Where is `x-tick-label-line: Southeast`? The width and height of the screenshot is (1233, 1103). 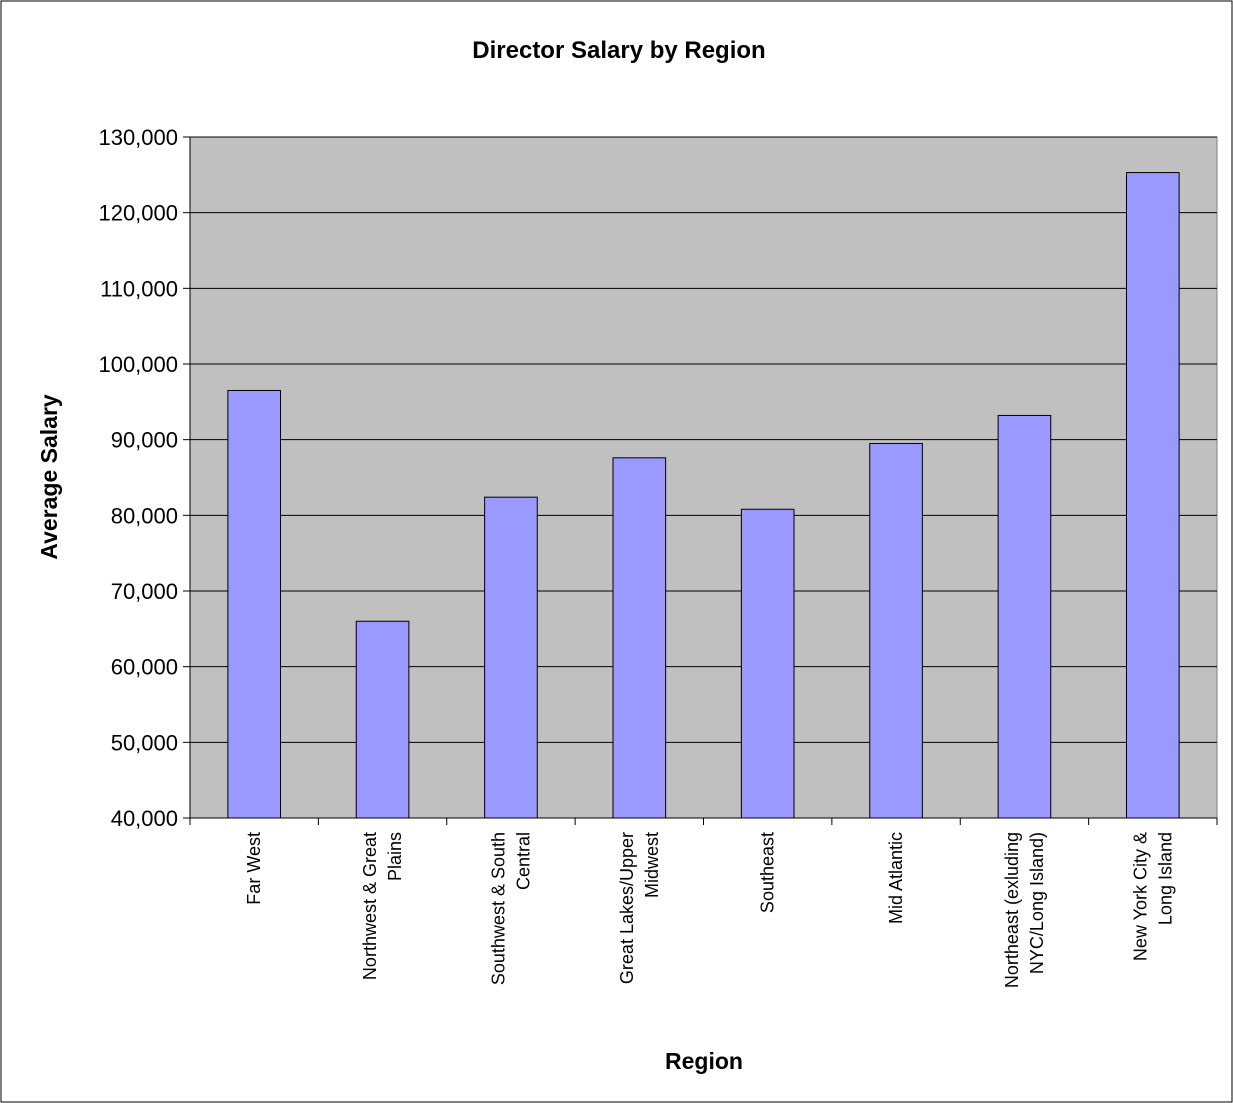 x-tick-label-line: Southeast is located at coordinates (768, 872).